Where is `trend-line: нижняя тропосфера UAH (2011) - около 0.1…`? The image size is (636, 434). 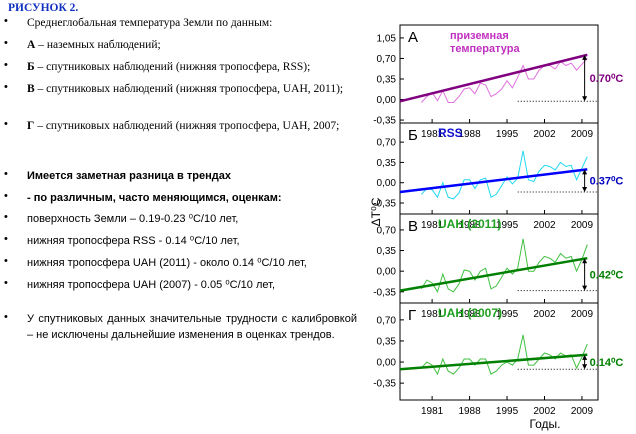
trend-line: нижняя тропосфера UAH (2011) - около 0.1… is located at coordinates (167, 263).